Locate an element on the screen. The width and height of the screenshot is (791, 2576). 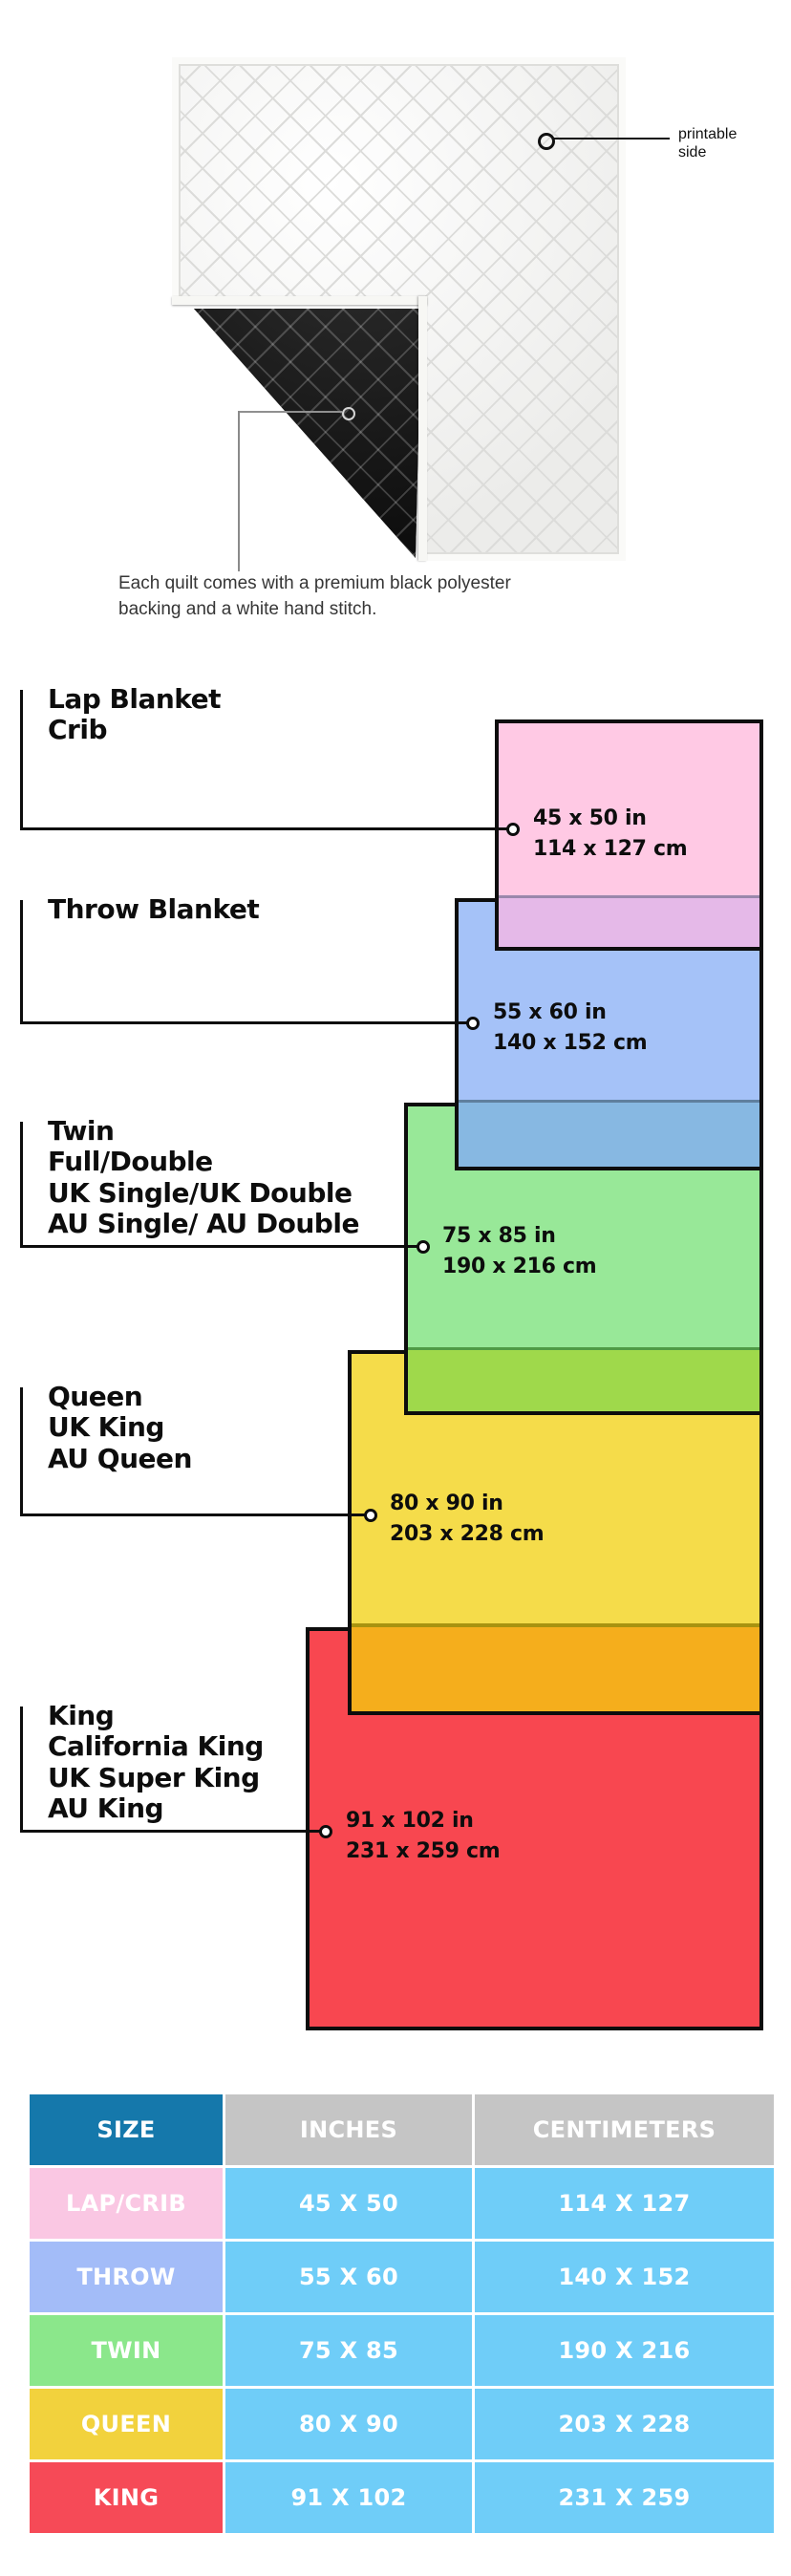
label-line: Queen is located at coordinates (95, 1396).